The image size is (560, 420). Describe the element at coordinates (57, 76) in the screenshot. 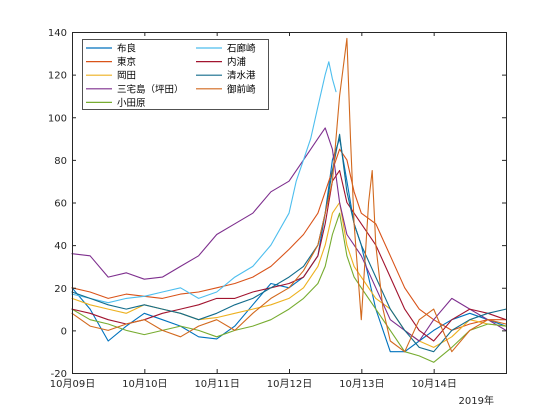

I see `y-tick-label: 120` at that location.